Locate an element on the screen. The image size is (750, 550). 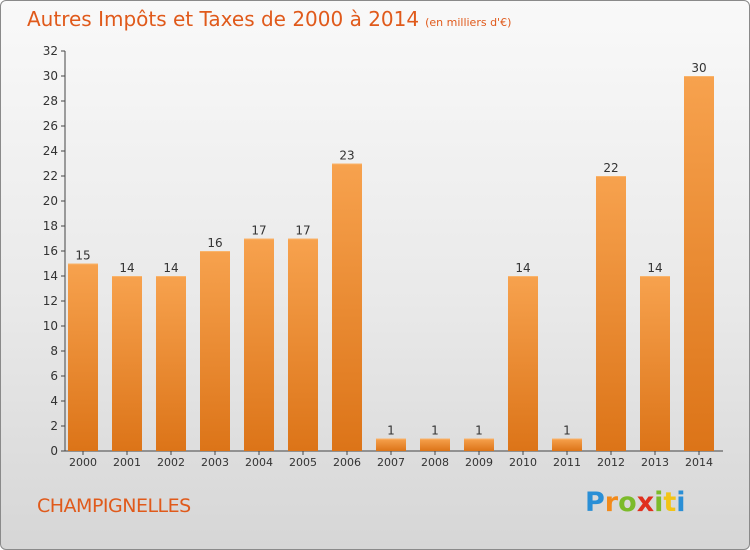
x-tick-label: 2008 is located at coordinates (435, 462).